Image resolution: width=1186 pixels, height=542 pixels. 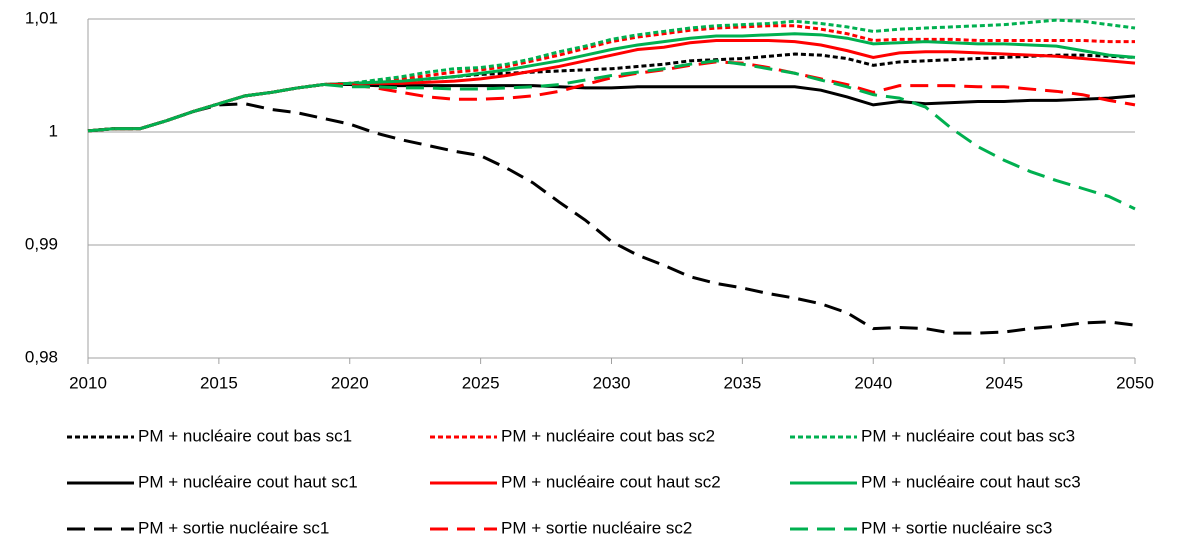 What do you see at coordinates (596, 527) in the screenshot?
I see `legend-label: PM + sortie nucléaire sc2` at bounding box center [596, 527].